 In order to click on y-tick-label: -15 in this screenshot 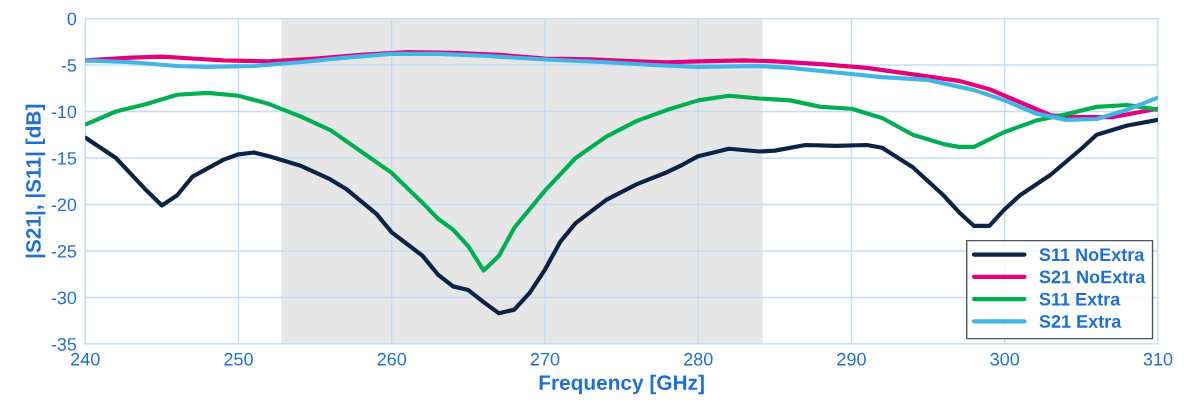, I will do `click(64, 158)`.